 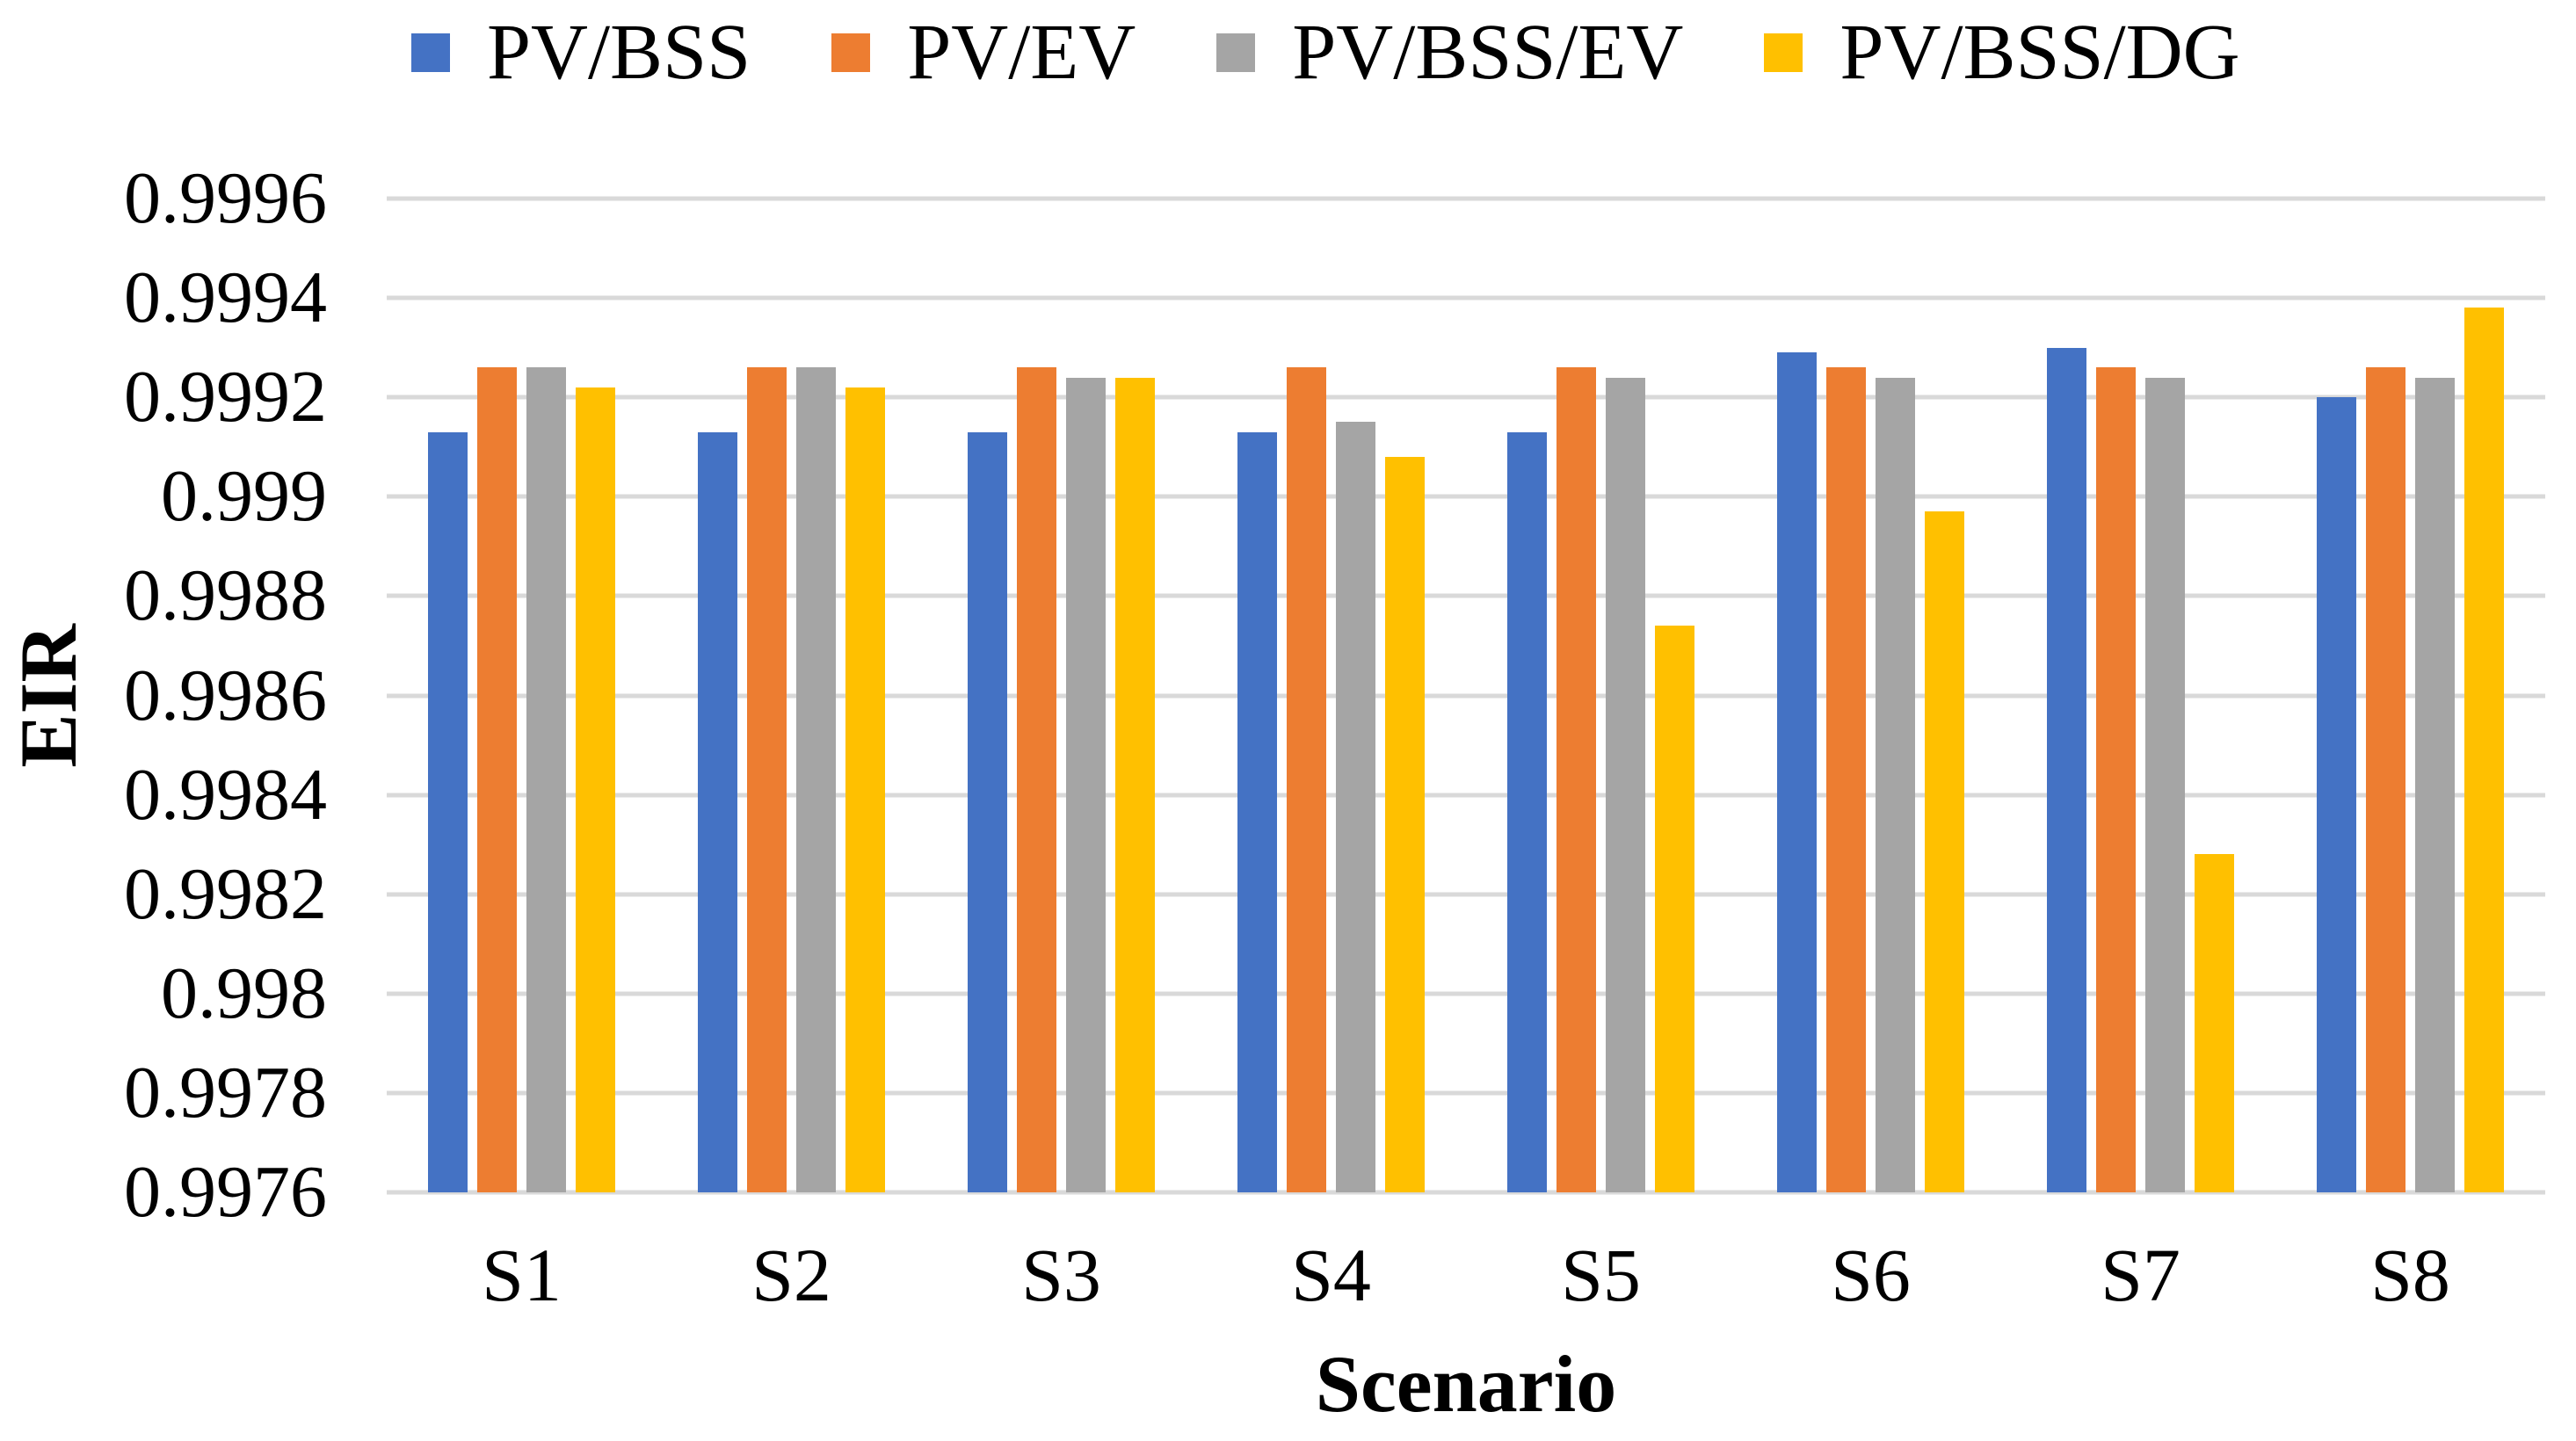 I want to click on y-tick-label: 0.9976, so click(x=225, y=1192).